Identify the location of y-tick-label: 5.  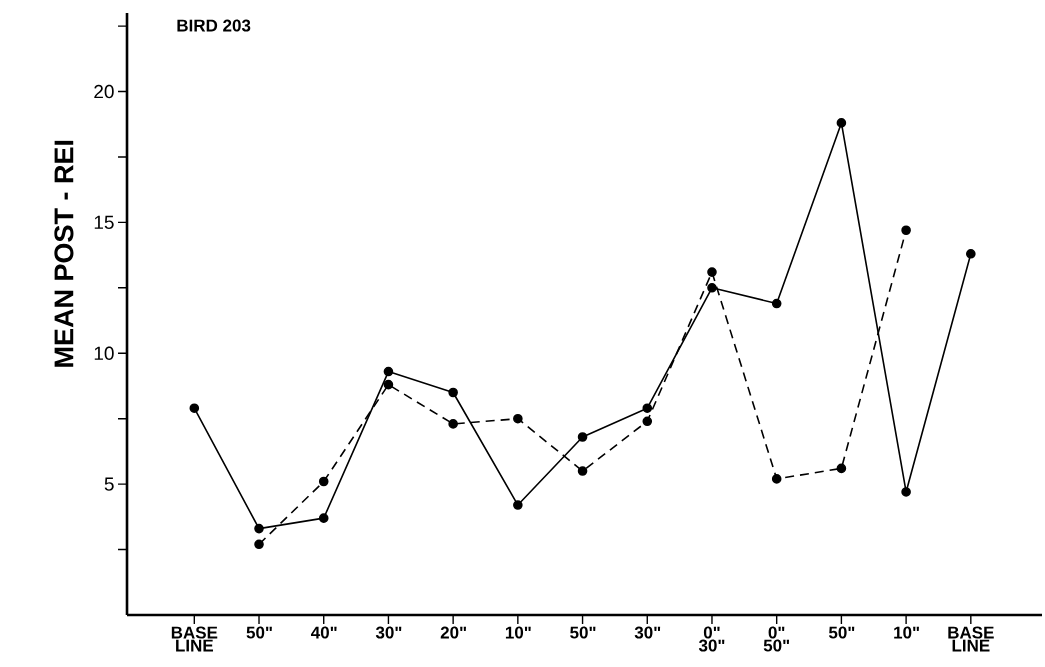
(109, 484).